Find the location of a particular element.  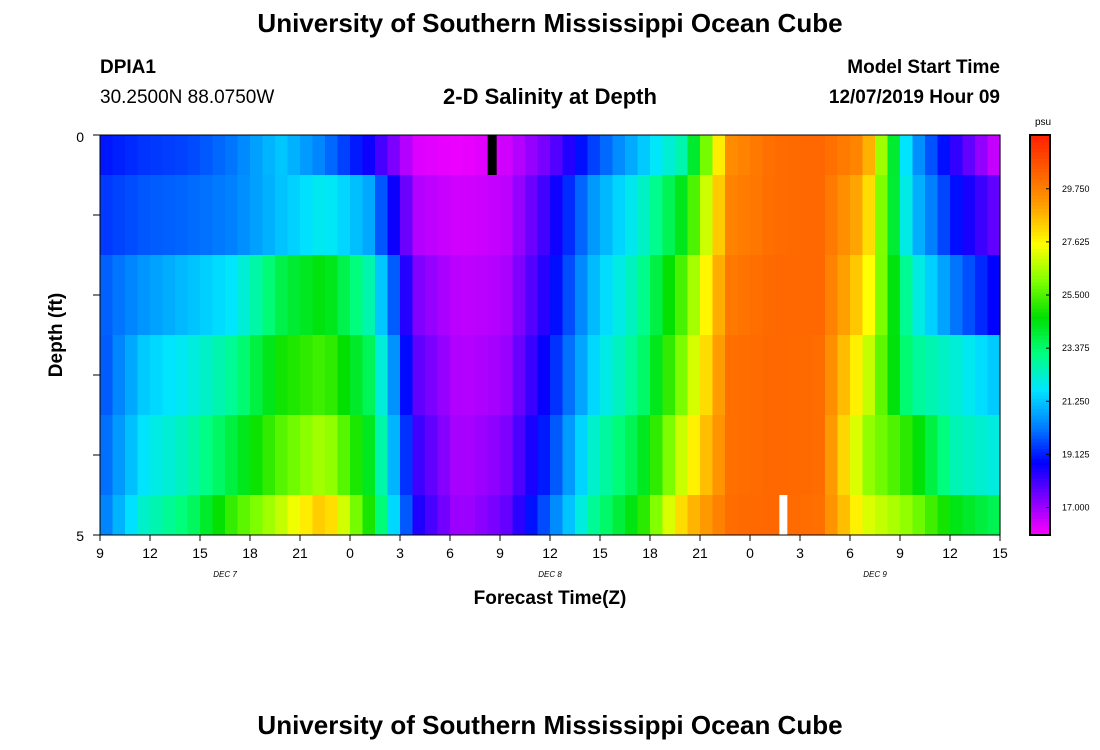

y-axis-label: Depth (ft) is located at coordinates (56, 335).